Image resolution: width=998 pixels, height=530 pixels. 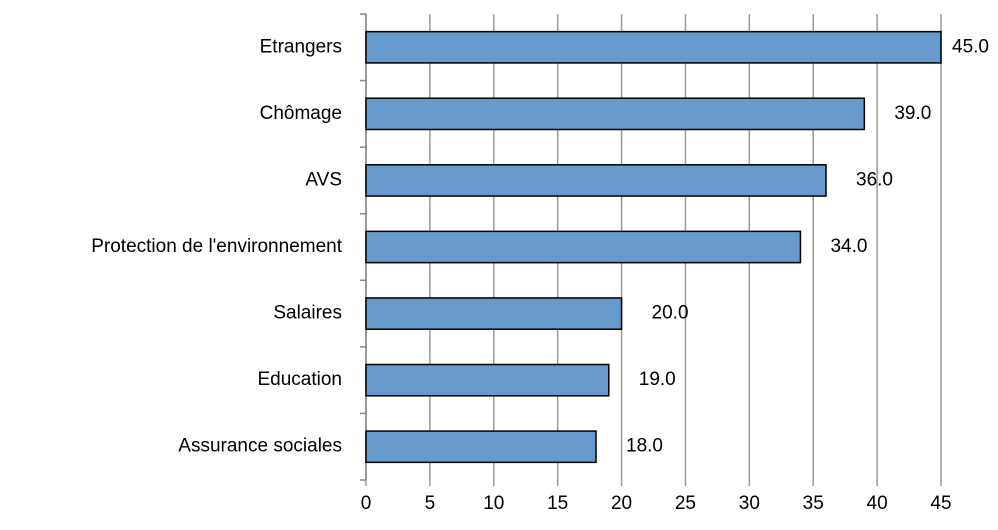 What do you see at coordinates (307, 313) in the screenshot?
I see `y-tick-label: Salaires` at bounding box center [307, 313].